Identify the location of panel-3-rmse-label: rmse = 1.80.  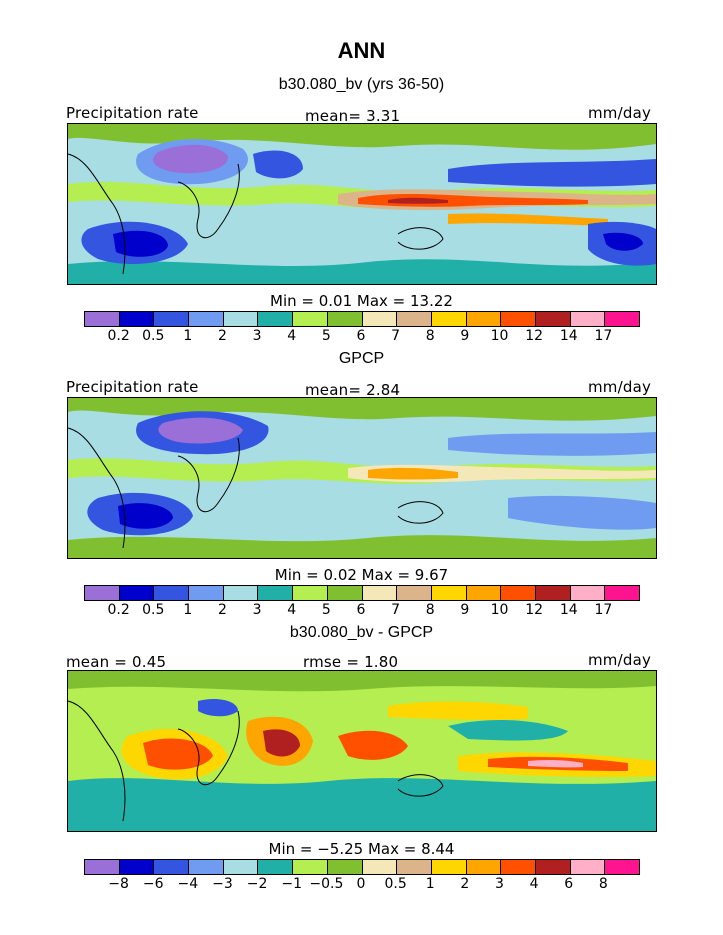
(351, 662).